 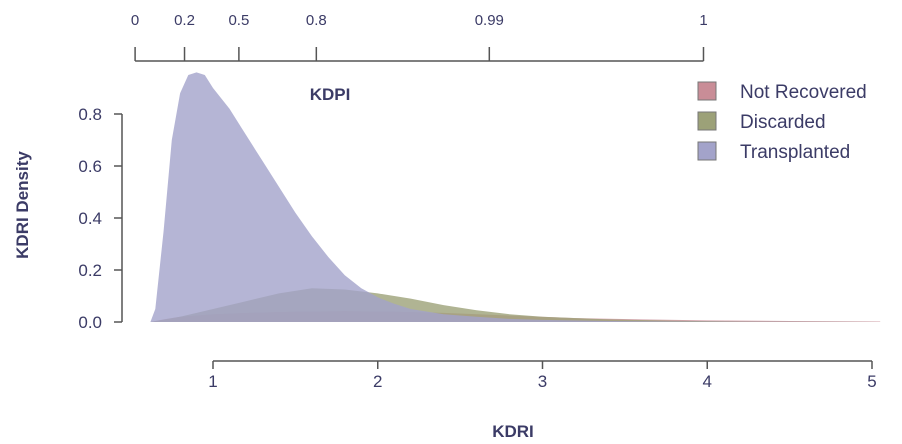 What do you see at coordinates (703, 20) in the screenshot?
I see `top-tick-label: 1` at bounding box center [703, 20].